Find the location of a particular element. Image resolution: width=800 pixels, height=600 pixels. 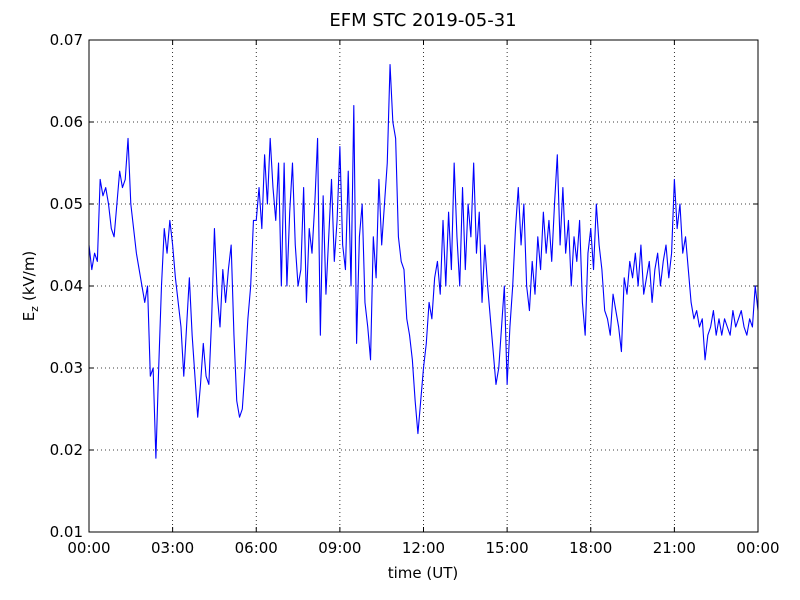

x-tick-label: 12:00 is located at coordinates (423, 548).